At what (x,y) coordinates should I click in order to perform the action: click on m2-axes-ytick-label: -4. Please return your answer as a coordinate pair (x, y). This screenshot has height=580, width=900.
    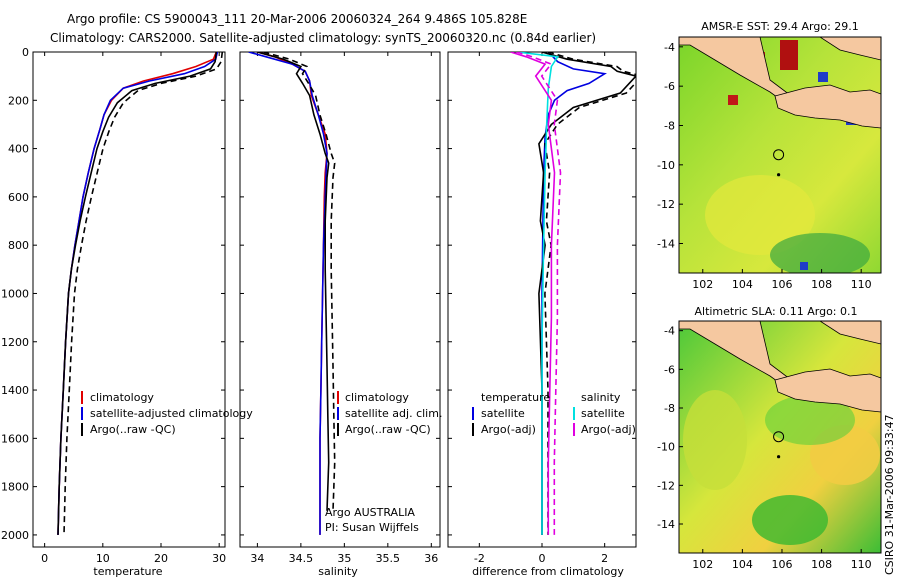
    Looking at the image, I should click on (669, 331).